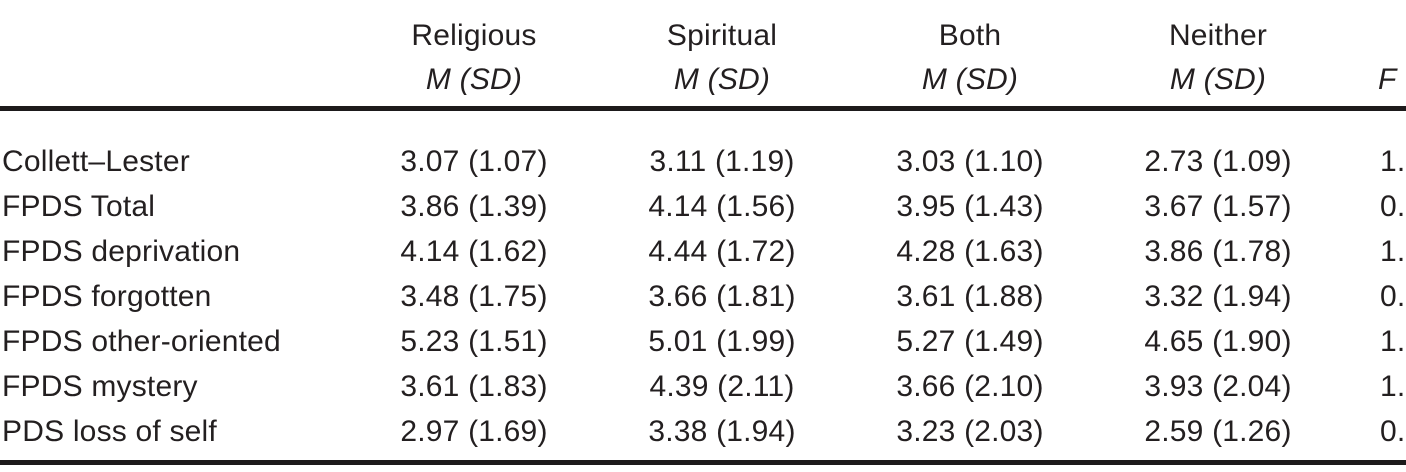  I want to click on cell-religious: 3.07 (1.07), so click(474, 161).